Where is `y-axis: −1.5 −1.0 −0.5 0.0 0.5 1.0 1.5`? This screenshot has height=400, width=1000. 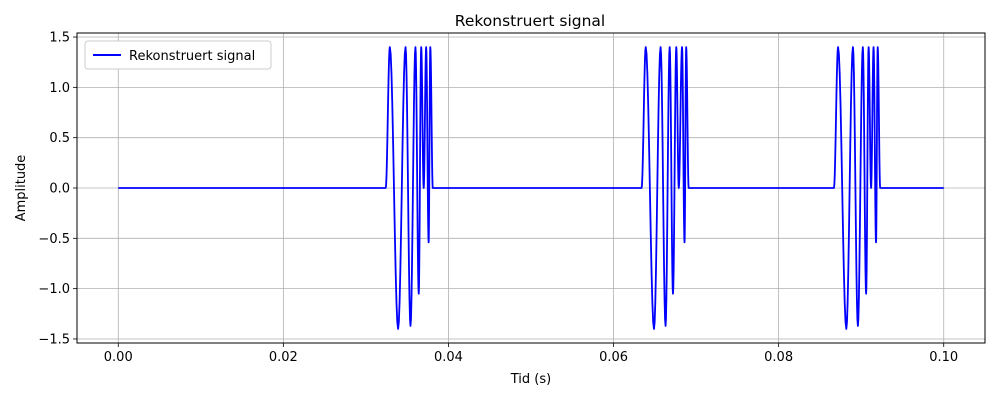 y-axis: −1.5 −1.0 −0.5 0.0 0.5 1.0 1.5 is located at coordinates (57, 189).